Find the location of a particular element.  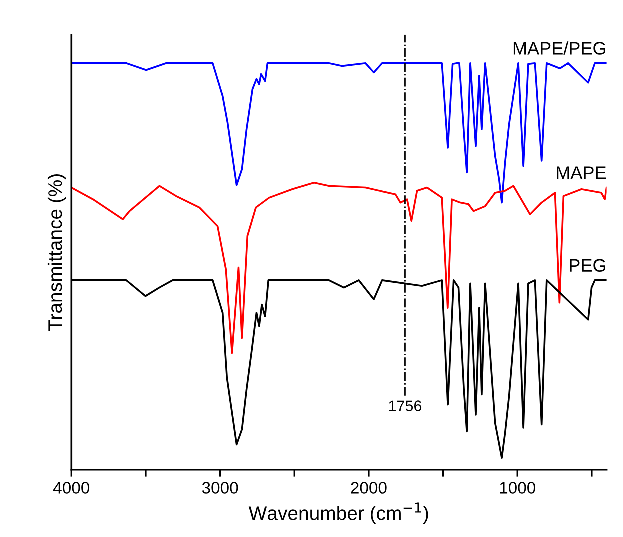

ref-line-label: 1756 is located at coordinates (405, 406).